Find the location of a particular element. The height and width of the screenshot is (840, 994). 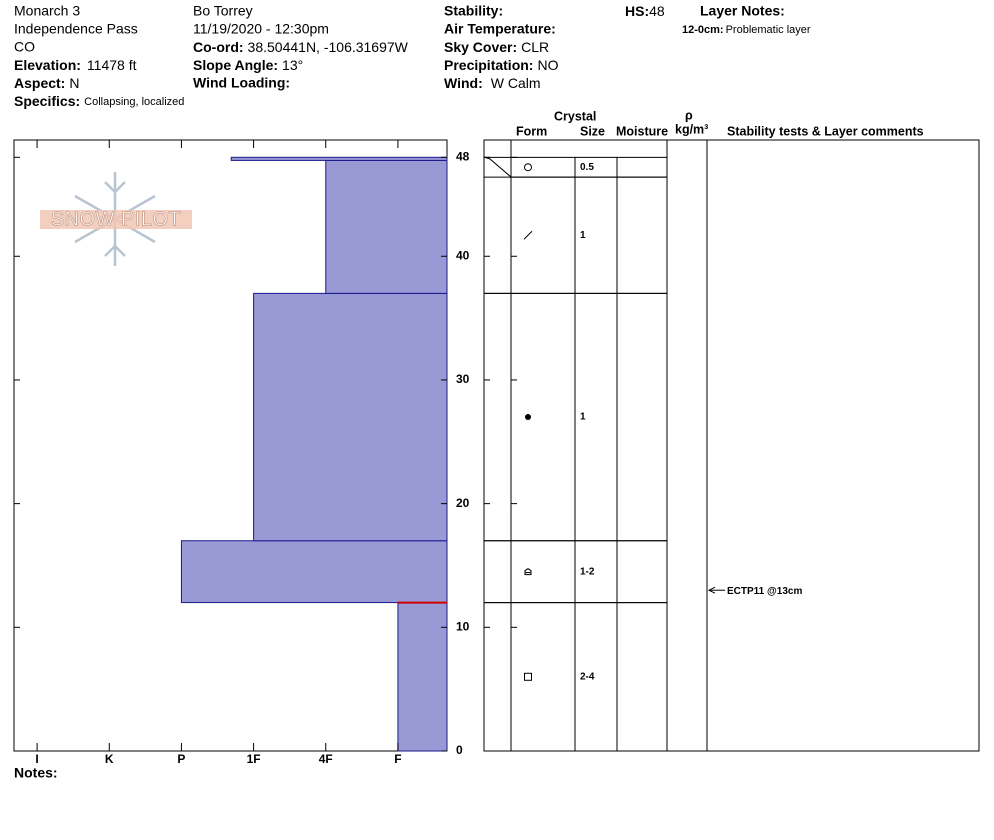

air-temperature: Air Temperature: is located at coordinates (500, 29).